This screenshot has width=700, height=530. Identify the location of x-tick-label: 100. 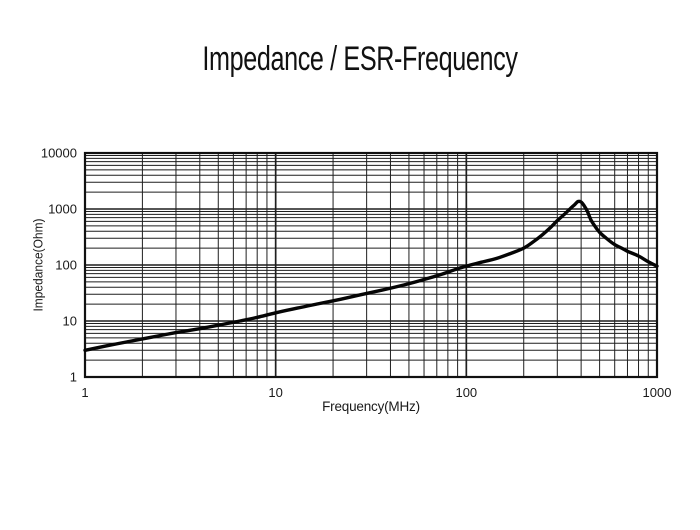
(466, 392).